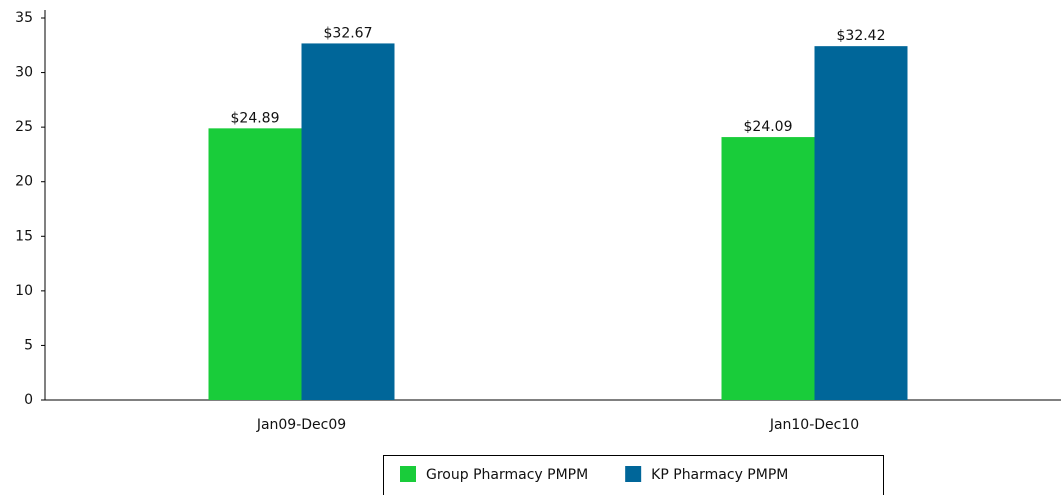 This screenshot has height=495, width=1061. Describe the element at coordinates (719, 475) in the screenshot. I see `legend-label: KP Pharmacy PMPM` at that location.